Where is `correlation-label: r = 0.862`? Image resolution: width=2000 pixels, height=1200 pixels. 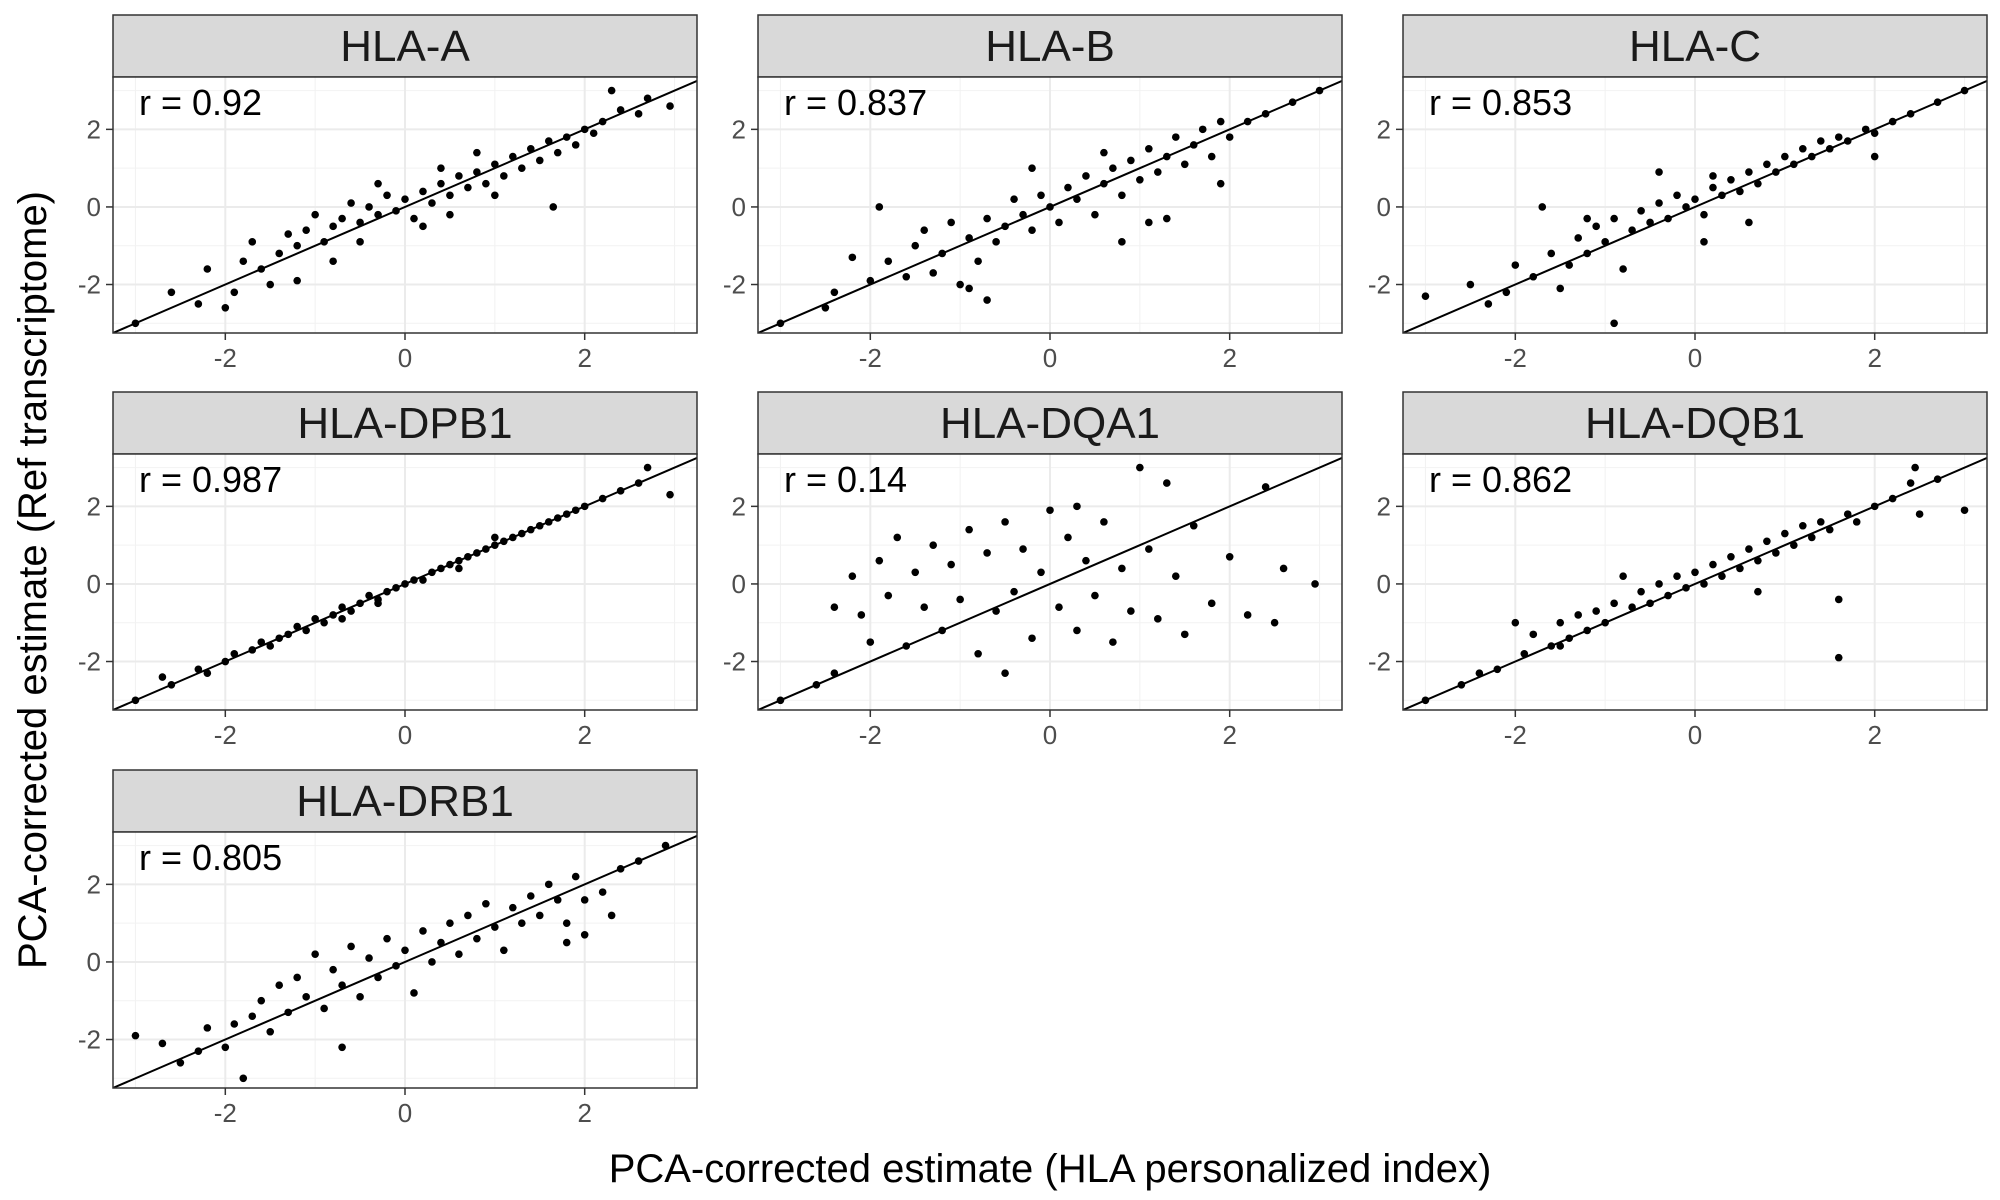 correlation-label: r = 0.862 is located at coordinates (1500, 479).